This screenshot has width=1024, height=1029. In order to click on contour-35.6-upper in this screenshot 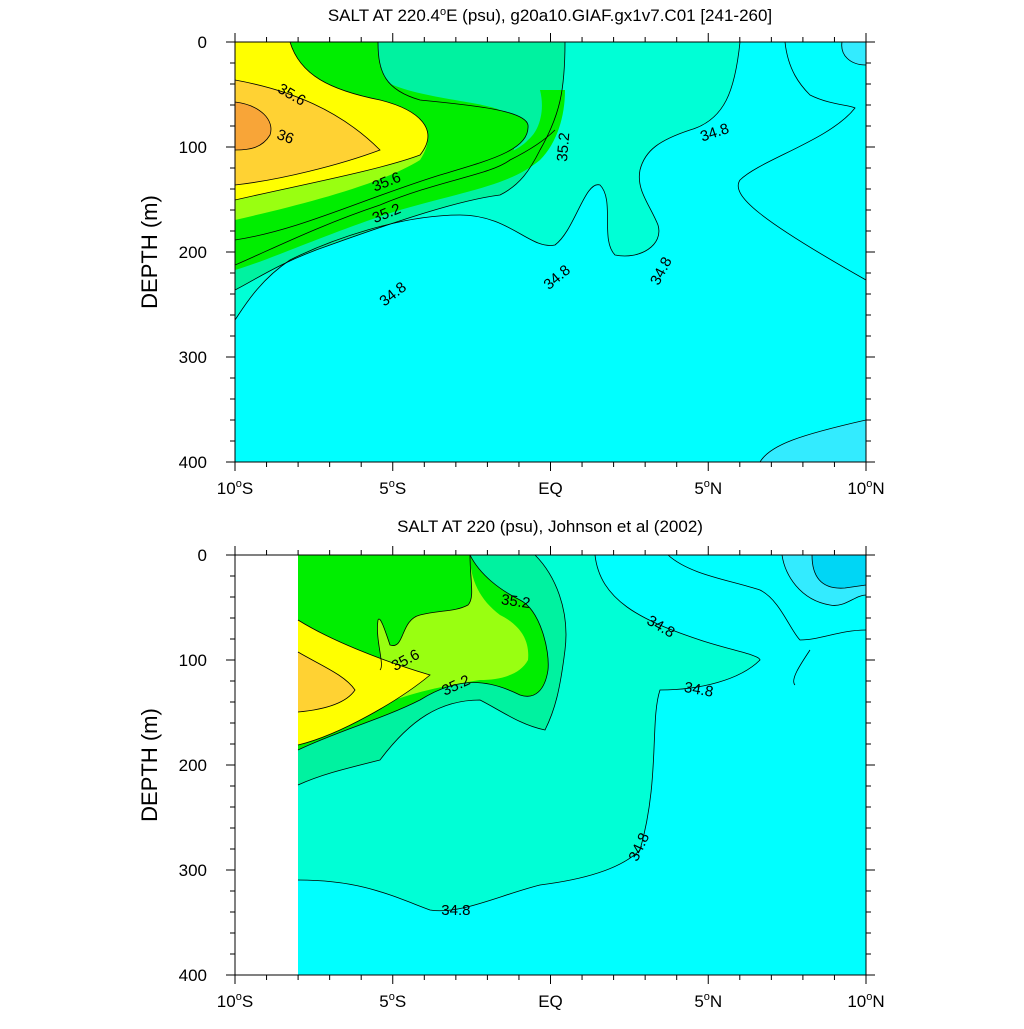, I will do `click(425, 613)`.